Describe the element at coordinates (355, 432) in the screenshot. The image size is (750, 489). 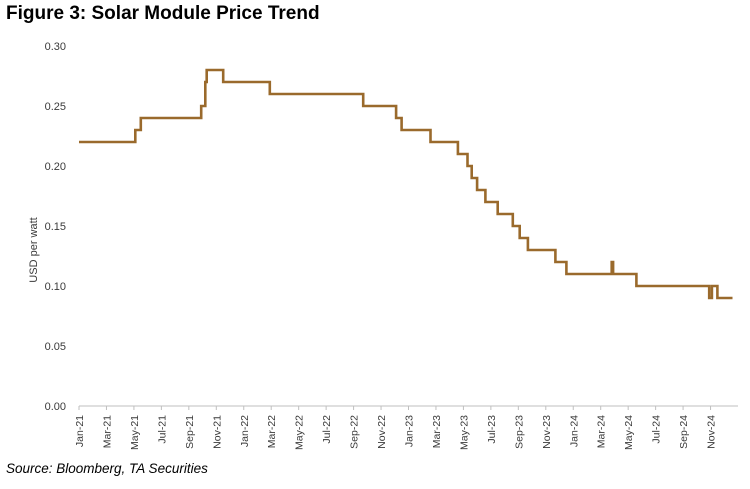
I see `x-tick-label: Sep-22` at that location.